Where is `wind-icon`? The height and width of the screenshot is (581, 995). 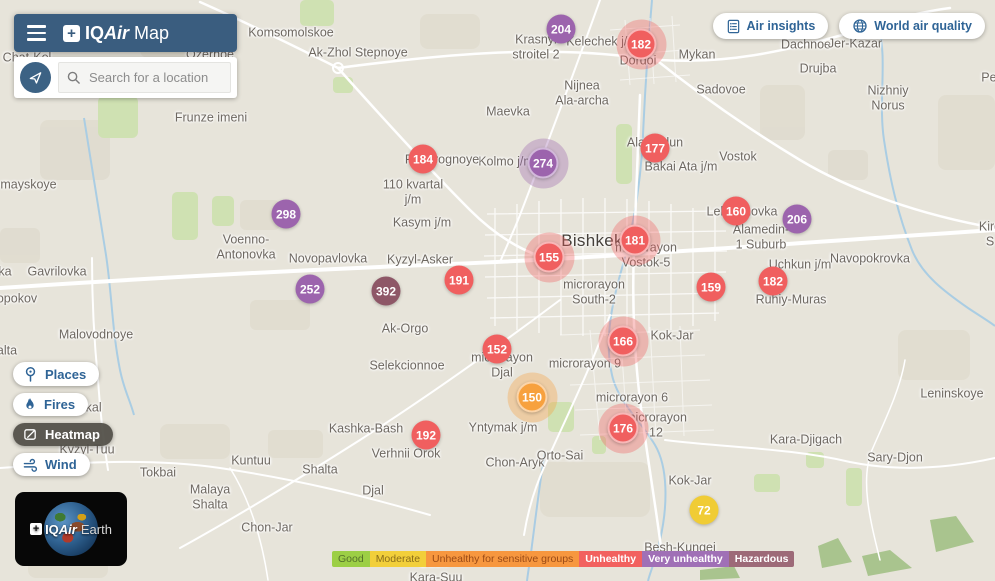 wind-icon is located at coordinates (30, 465).